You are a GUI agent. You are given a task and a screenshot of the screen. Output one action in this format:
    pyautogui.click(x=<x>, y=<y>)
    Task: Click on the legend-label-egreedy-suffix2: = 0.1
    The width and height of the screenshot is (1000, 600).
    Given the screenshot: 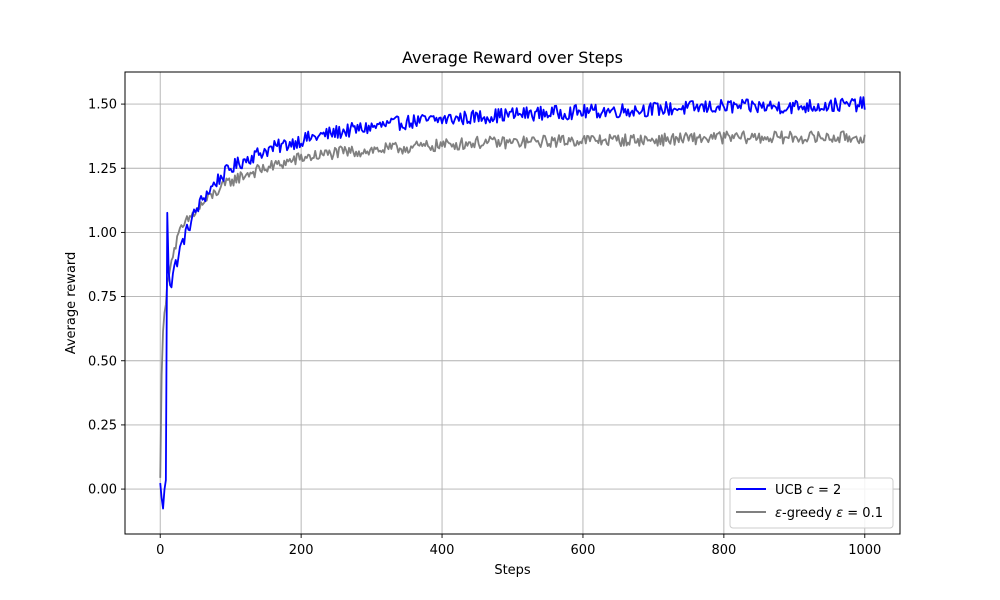 What is the action you would take?
    pyautogui.click(x=863, y=513)
    